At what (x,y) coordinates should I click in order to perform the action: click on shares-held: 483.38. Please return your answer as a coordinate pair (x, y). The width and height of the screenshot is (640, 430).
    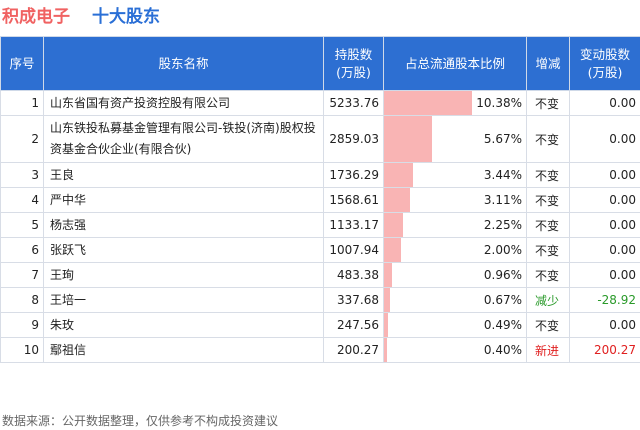
    Looking at the image, I should click on (353, 275).